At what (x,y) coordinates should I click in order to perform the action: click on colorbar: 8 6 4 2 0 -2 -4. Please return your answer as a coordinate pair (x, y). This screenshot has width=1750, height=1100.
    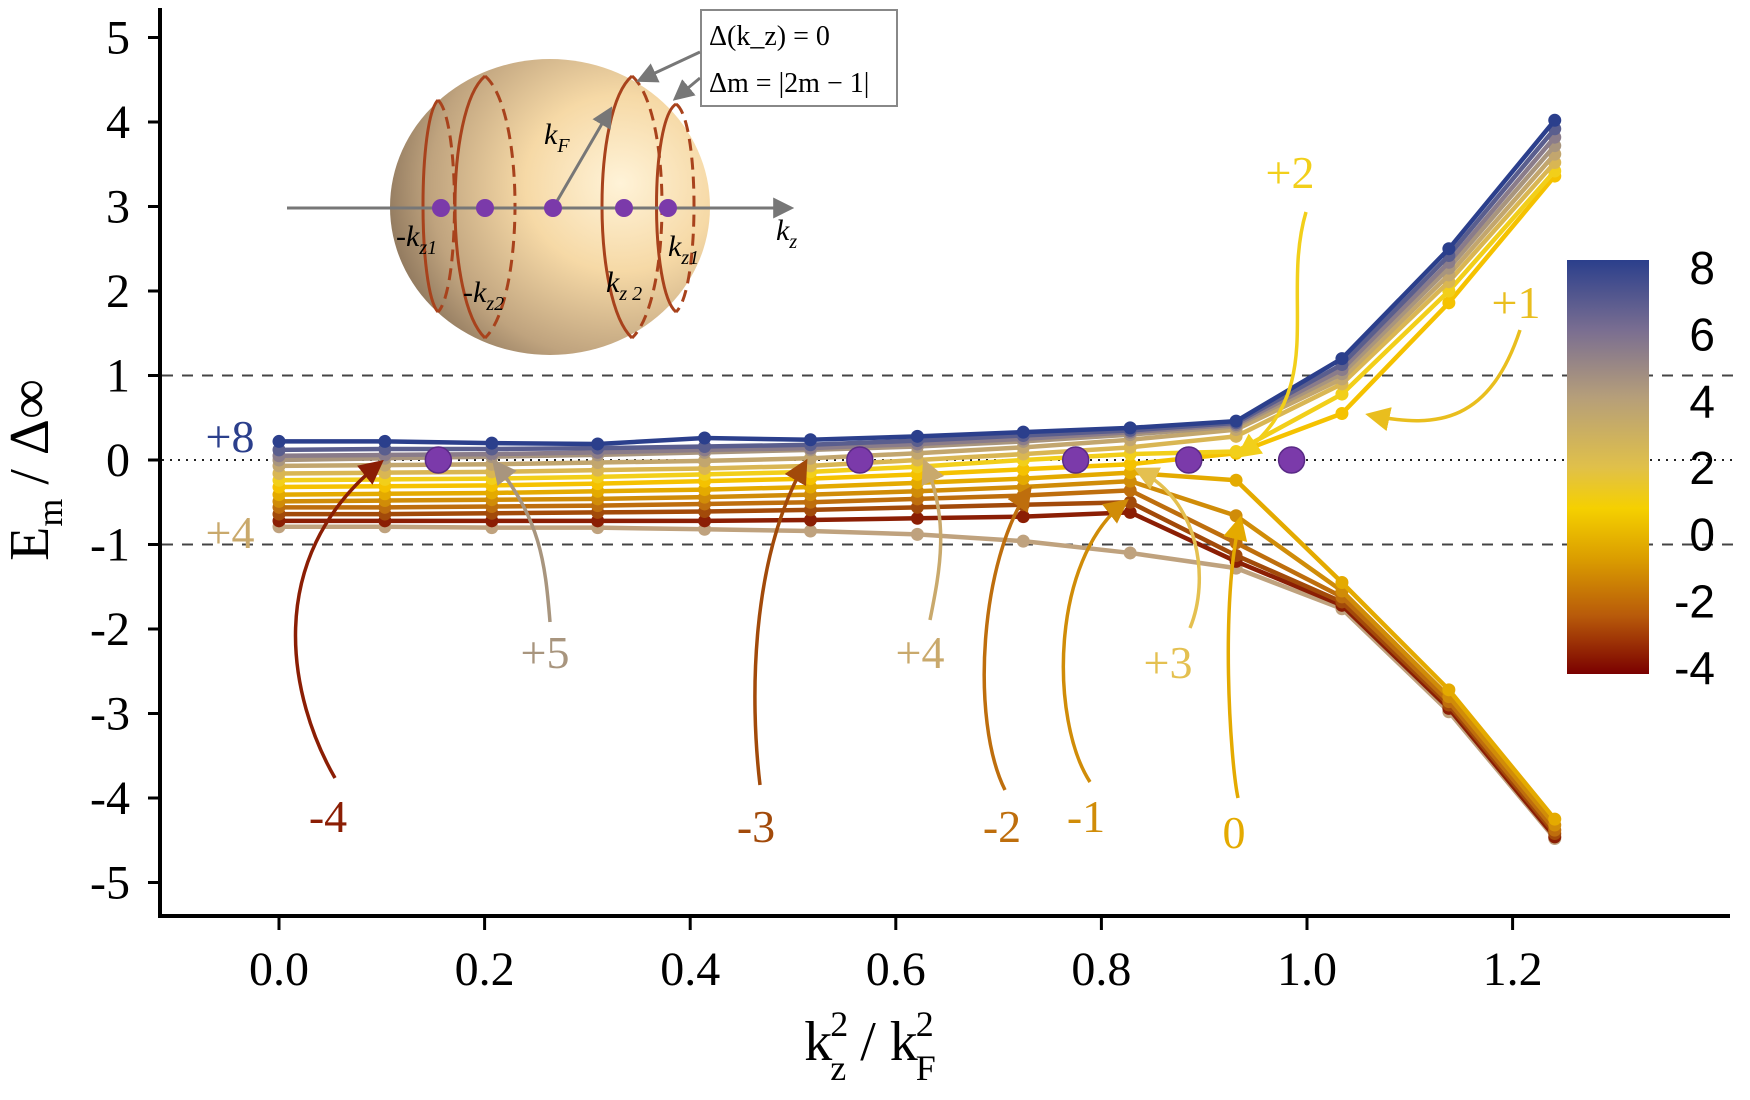
    Looking at the image, I should click on (1641, 468).